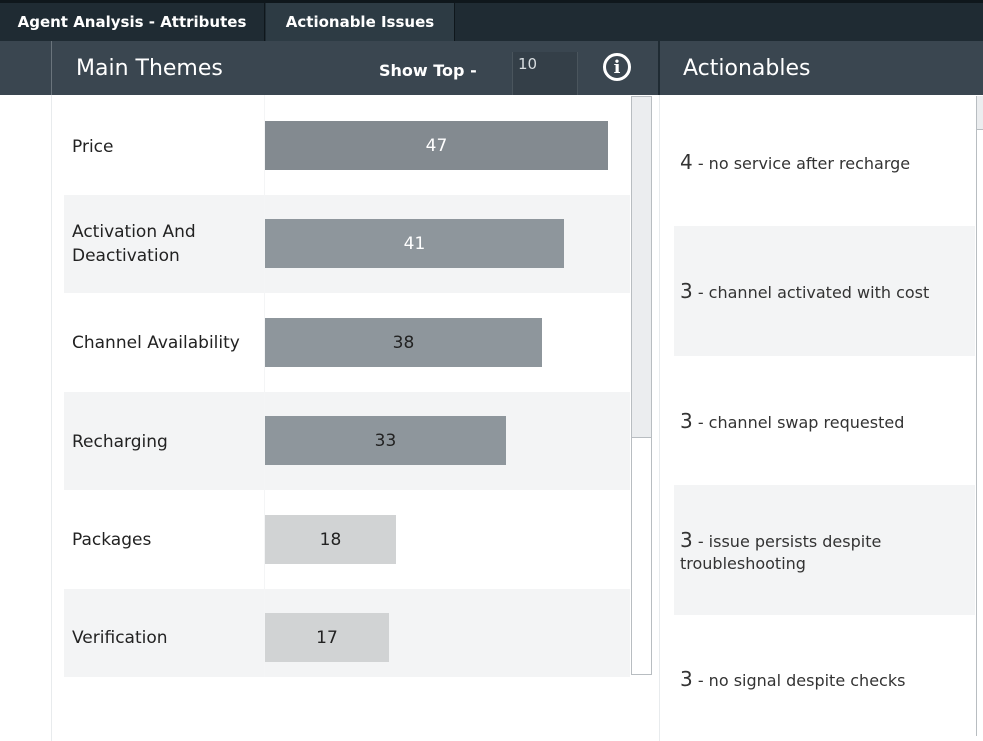 The image size is (983, 741). I want to click on actionable-description: - channel activated with cost, so click(811, 292).